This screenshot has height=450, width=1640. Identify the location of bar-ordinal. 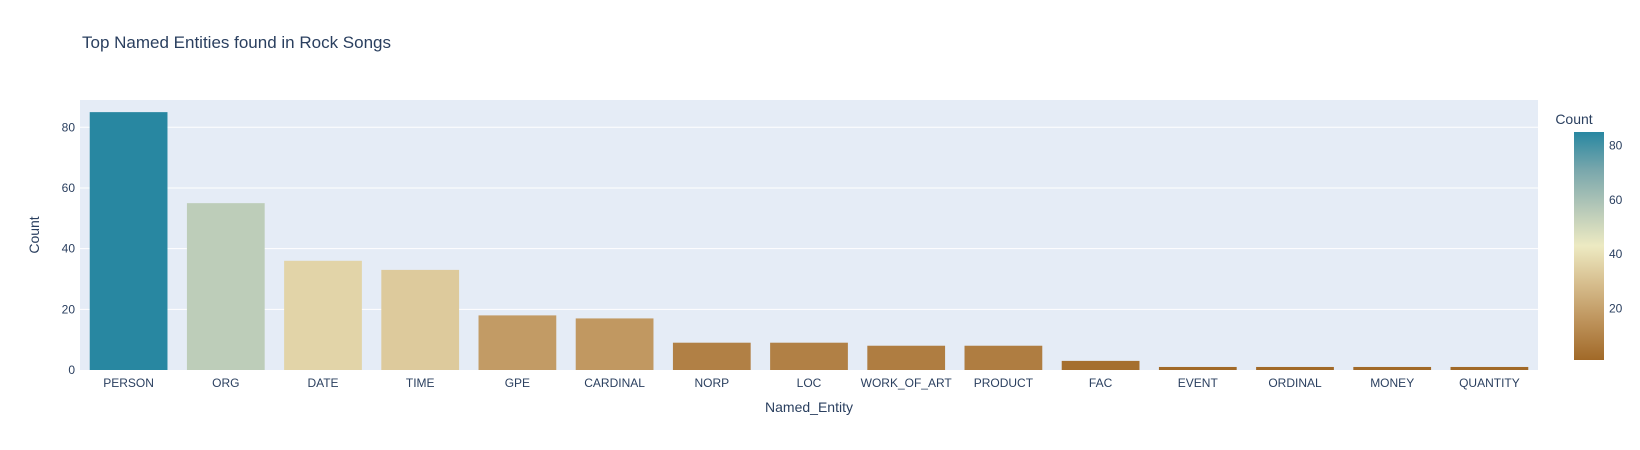
(1295, 368).